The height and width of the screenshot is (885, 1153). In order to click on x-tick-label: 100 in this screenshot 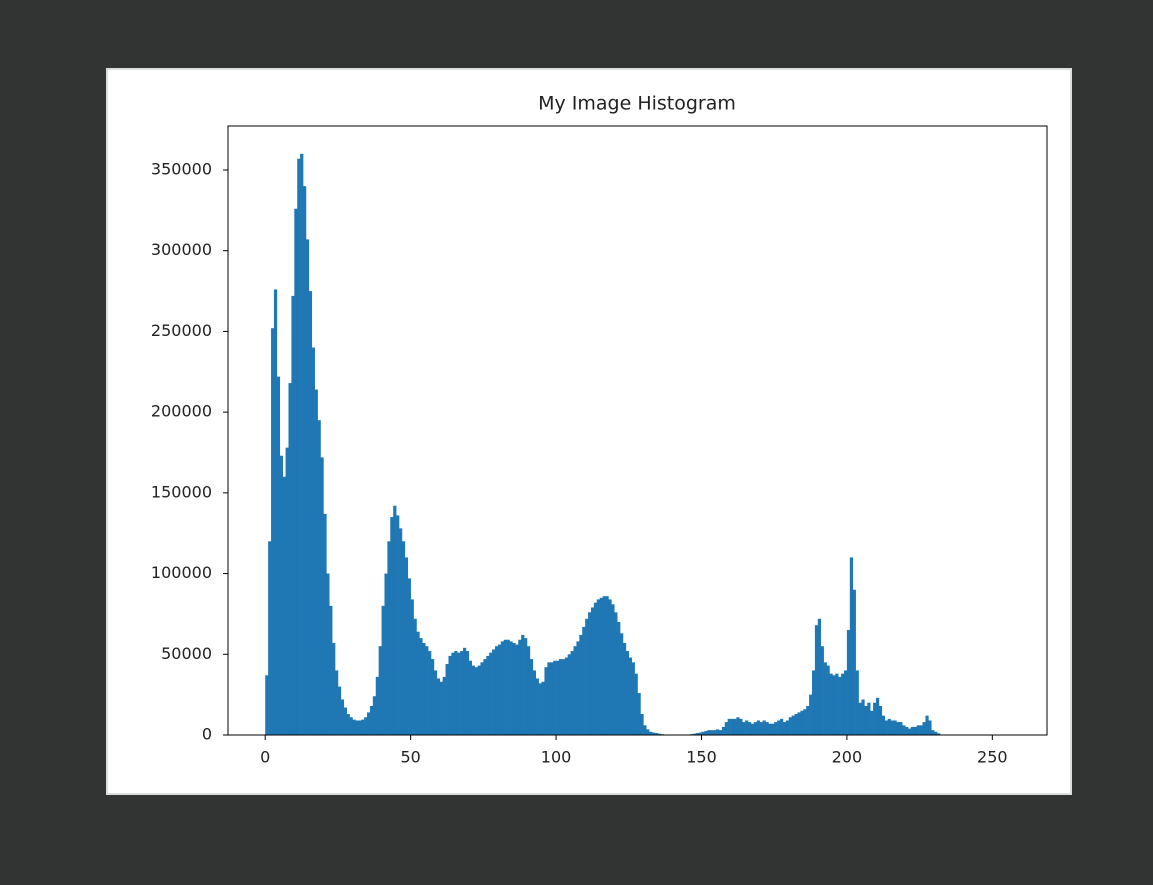, I will do `click(556, 757)`.